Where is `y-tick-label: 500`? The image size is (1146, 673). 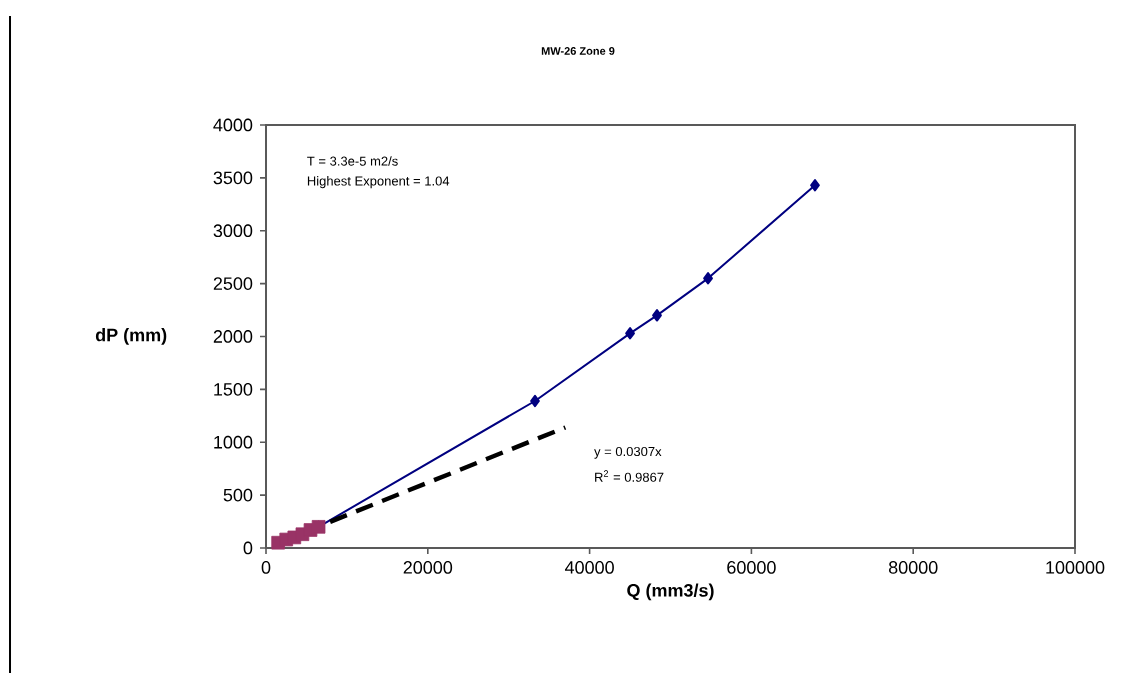
y-tick-label: 500 is located at coordinates (238, 495).